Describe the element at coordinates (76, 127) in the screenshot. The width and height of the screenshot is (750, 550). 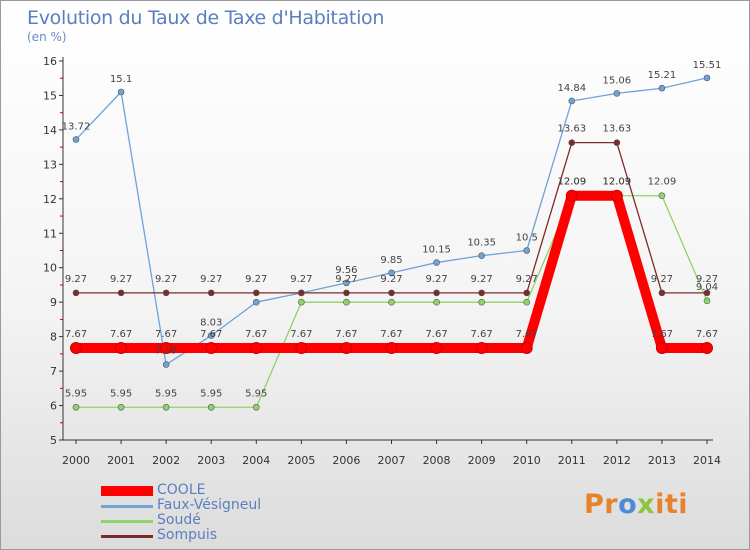
I see `data-label: 13.72` at that location.